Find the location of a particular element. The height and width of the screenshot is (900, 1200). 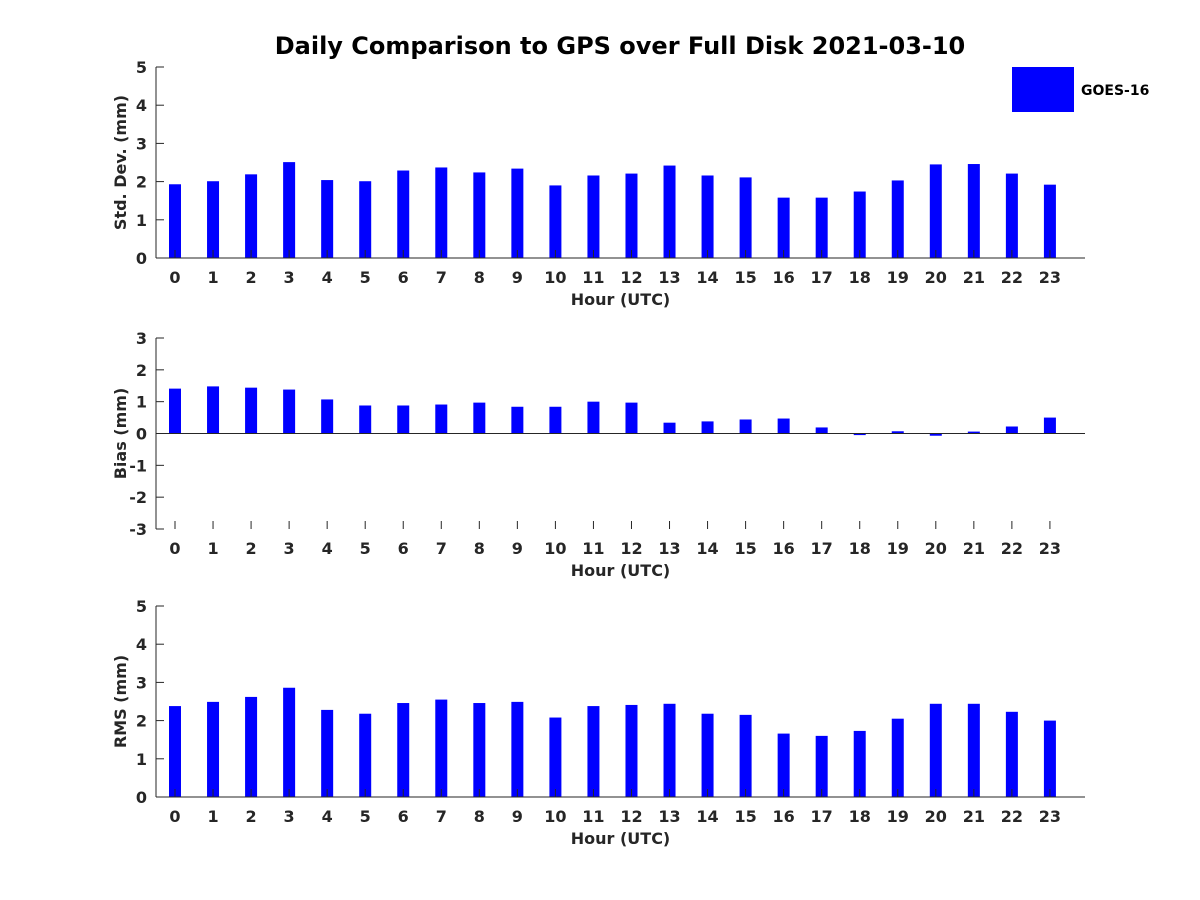

bias-xtick-label: 17 is located at coordinates (822, 548).